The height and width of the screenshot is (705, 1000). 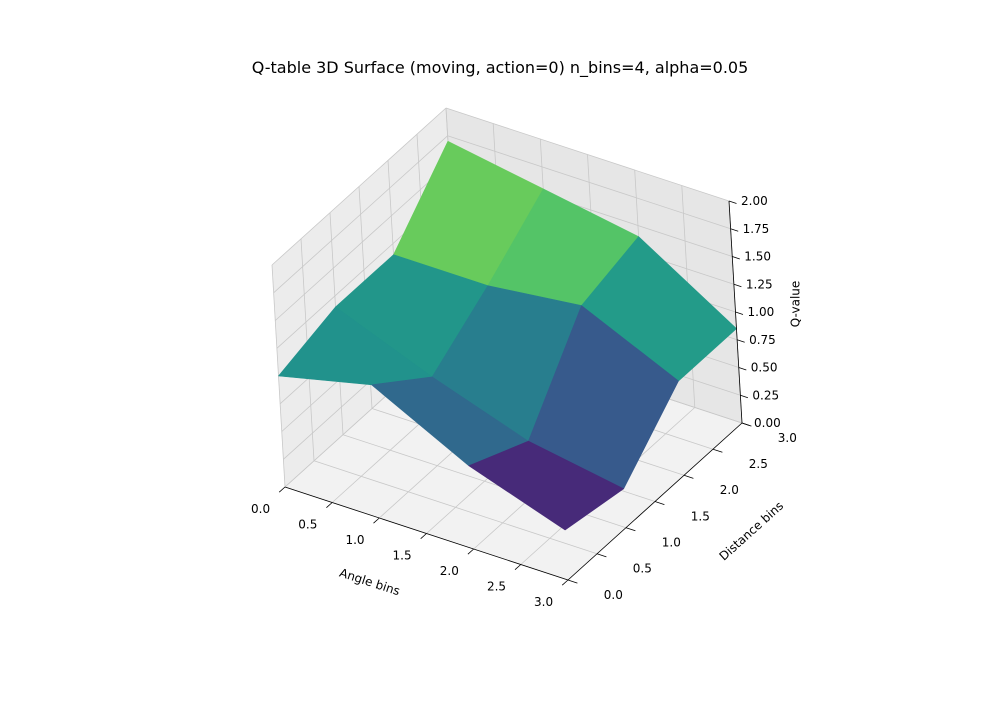 I want to click on x-tick-label: 0.0, so click(x=260, y=509).